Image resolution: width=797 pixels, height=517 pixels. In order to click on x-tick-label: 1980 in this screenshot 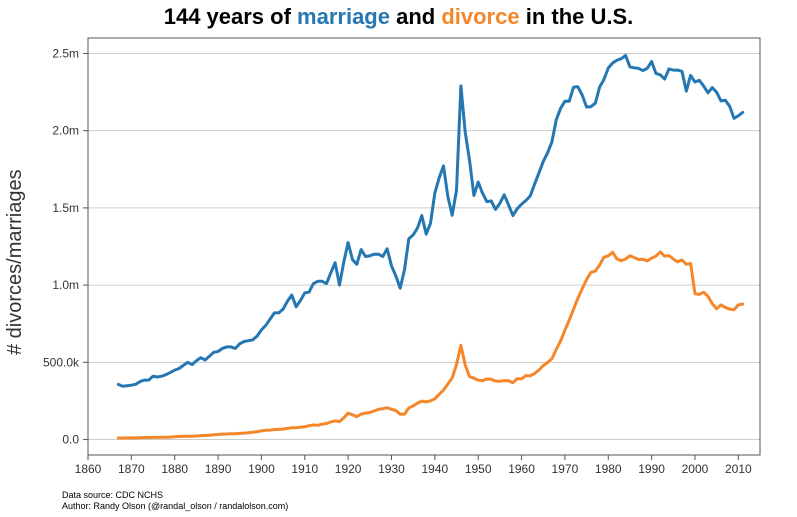, I will do `click(608, 469)`.